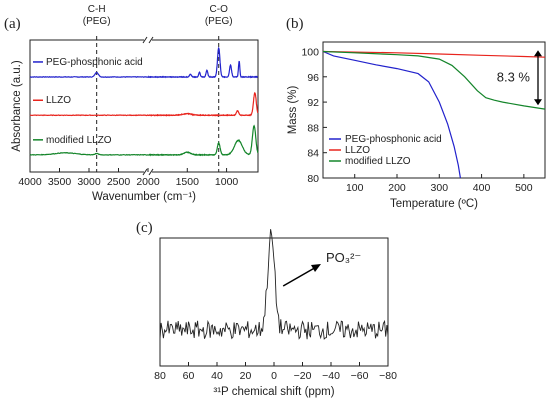 Image resolution: width=550 pixels, height=408 pixels. What do you see at coordinates (246, 376) in the screenshot?
I see `nmr-xtick-label-3: 20` at bounding box center [246, 376].